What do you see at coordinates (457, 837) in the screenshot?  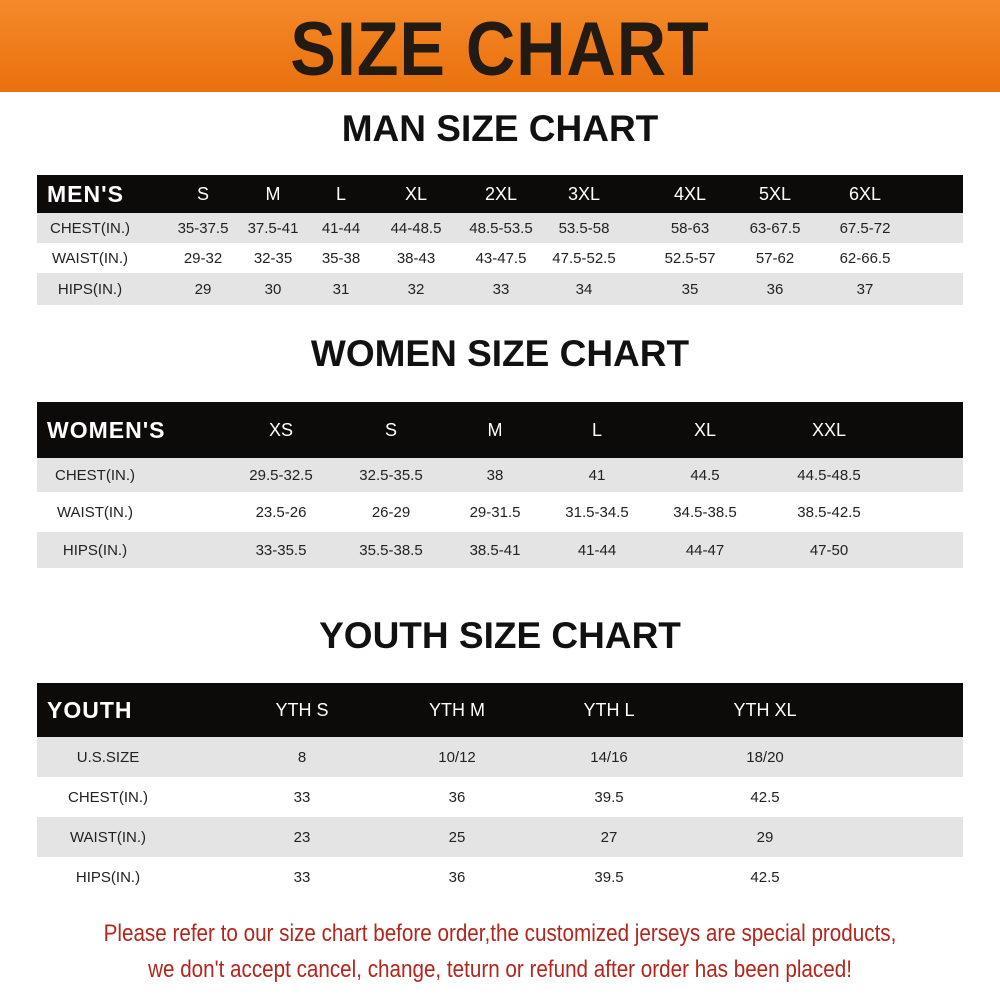 I see `measurement-value: 25` at bounding box center [457, 837].